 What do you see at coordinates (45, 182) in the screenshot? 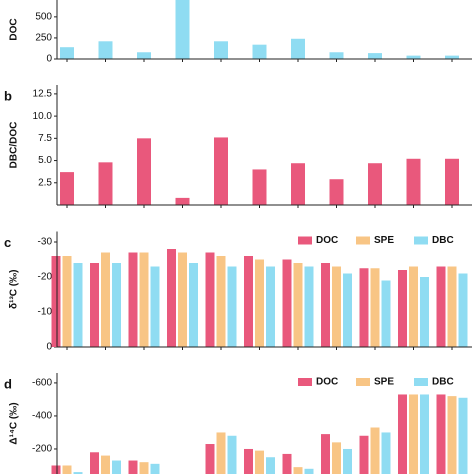
I see `y-tick-label: 2.5` at bounding box center [45, 182].